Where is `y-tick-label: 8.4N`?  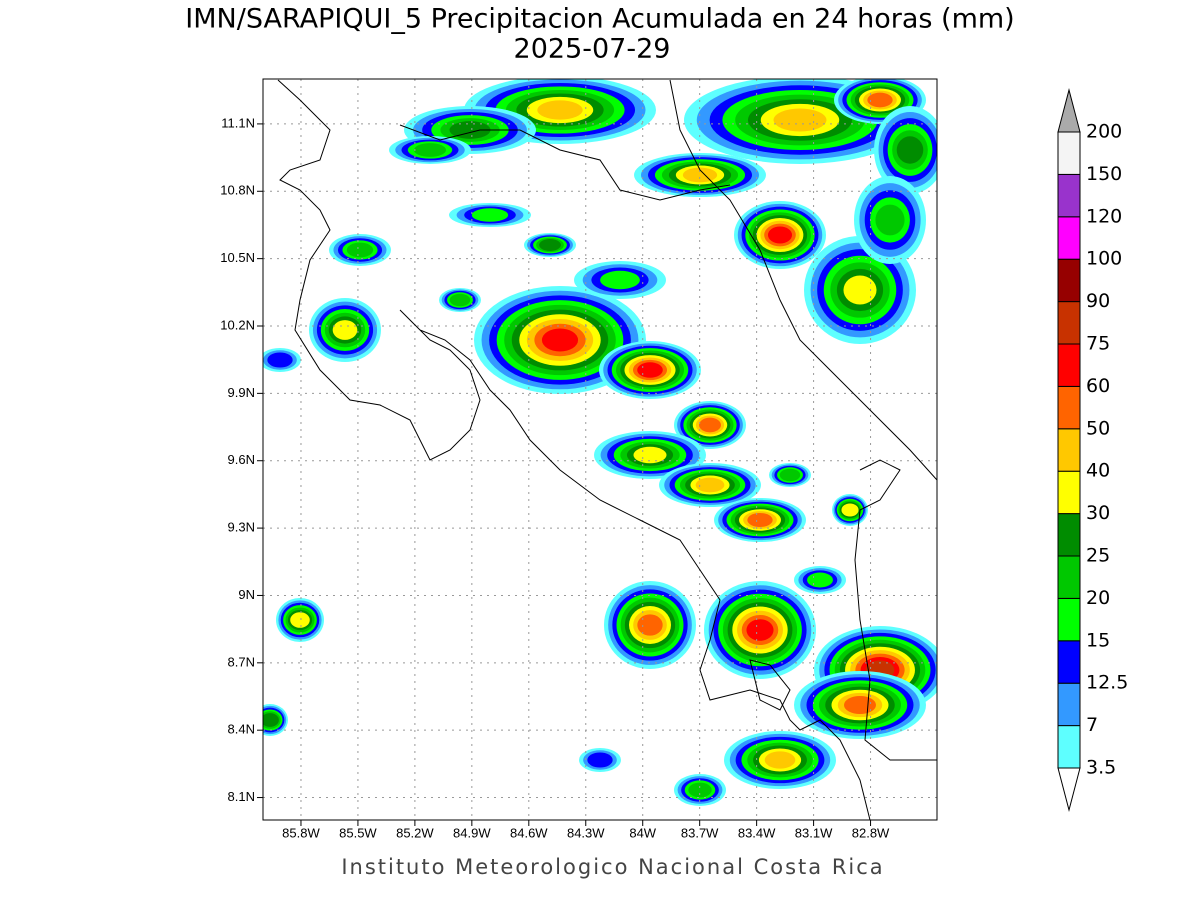
y-tick-label: 8.4N is located at coordinates (241, 729).